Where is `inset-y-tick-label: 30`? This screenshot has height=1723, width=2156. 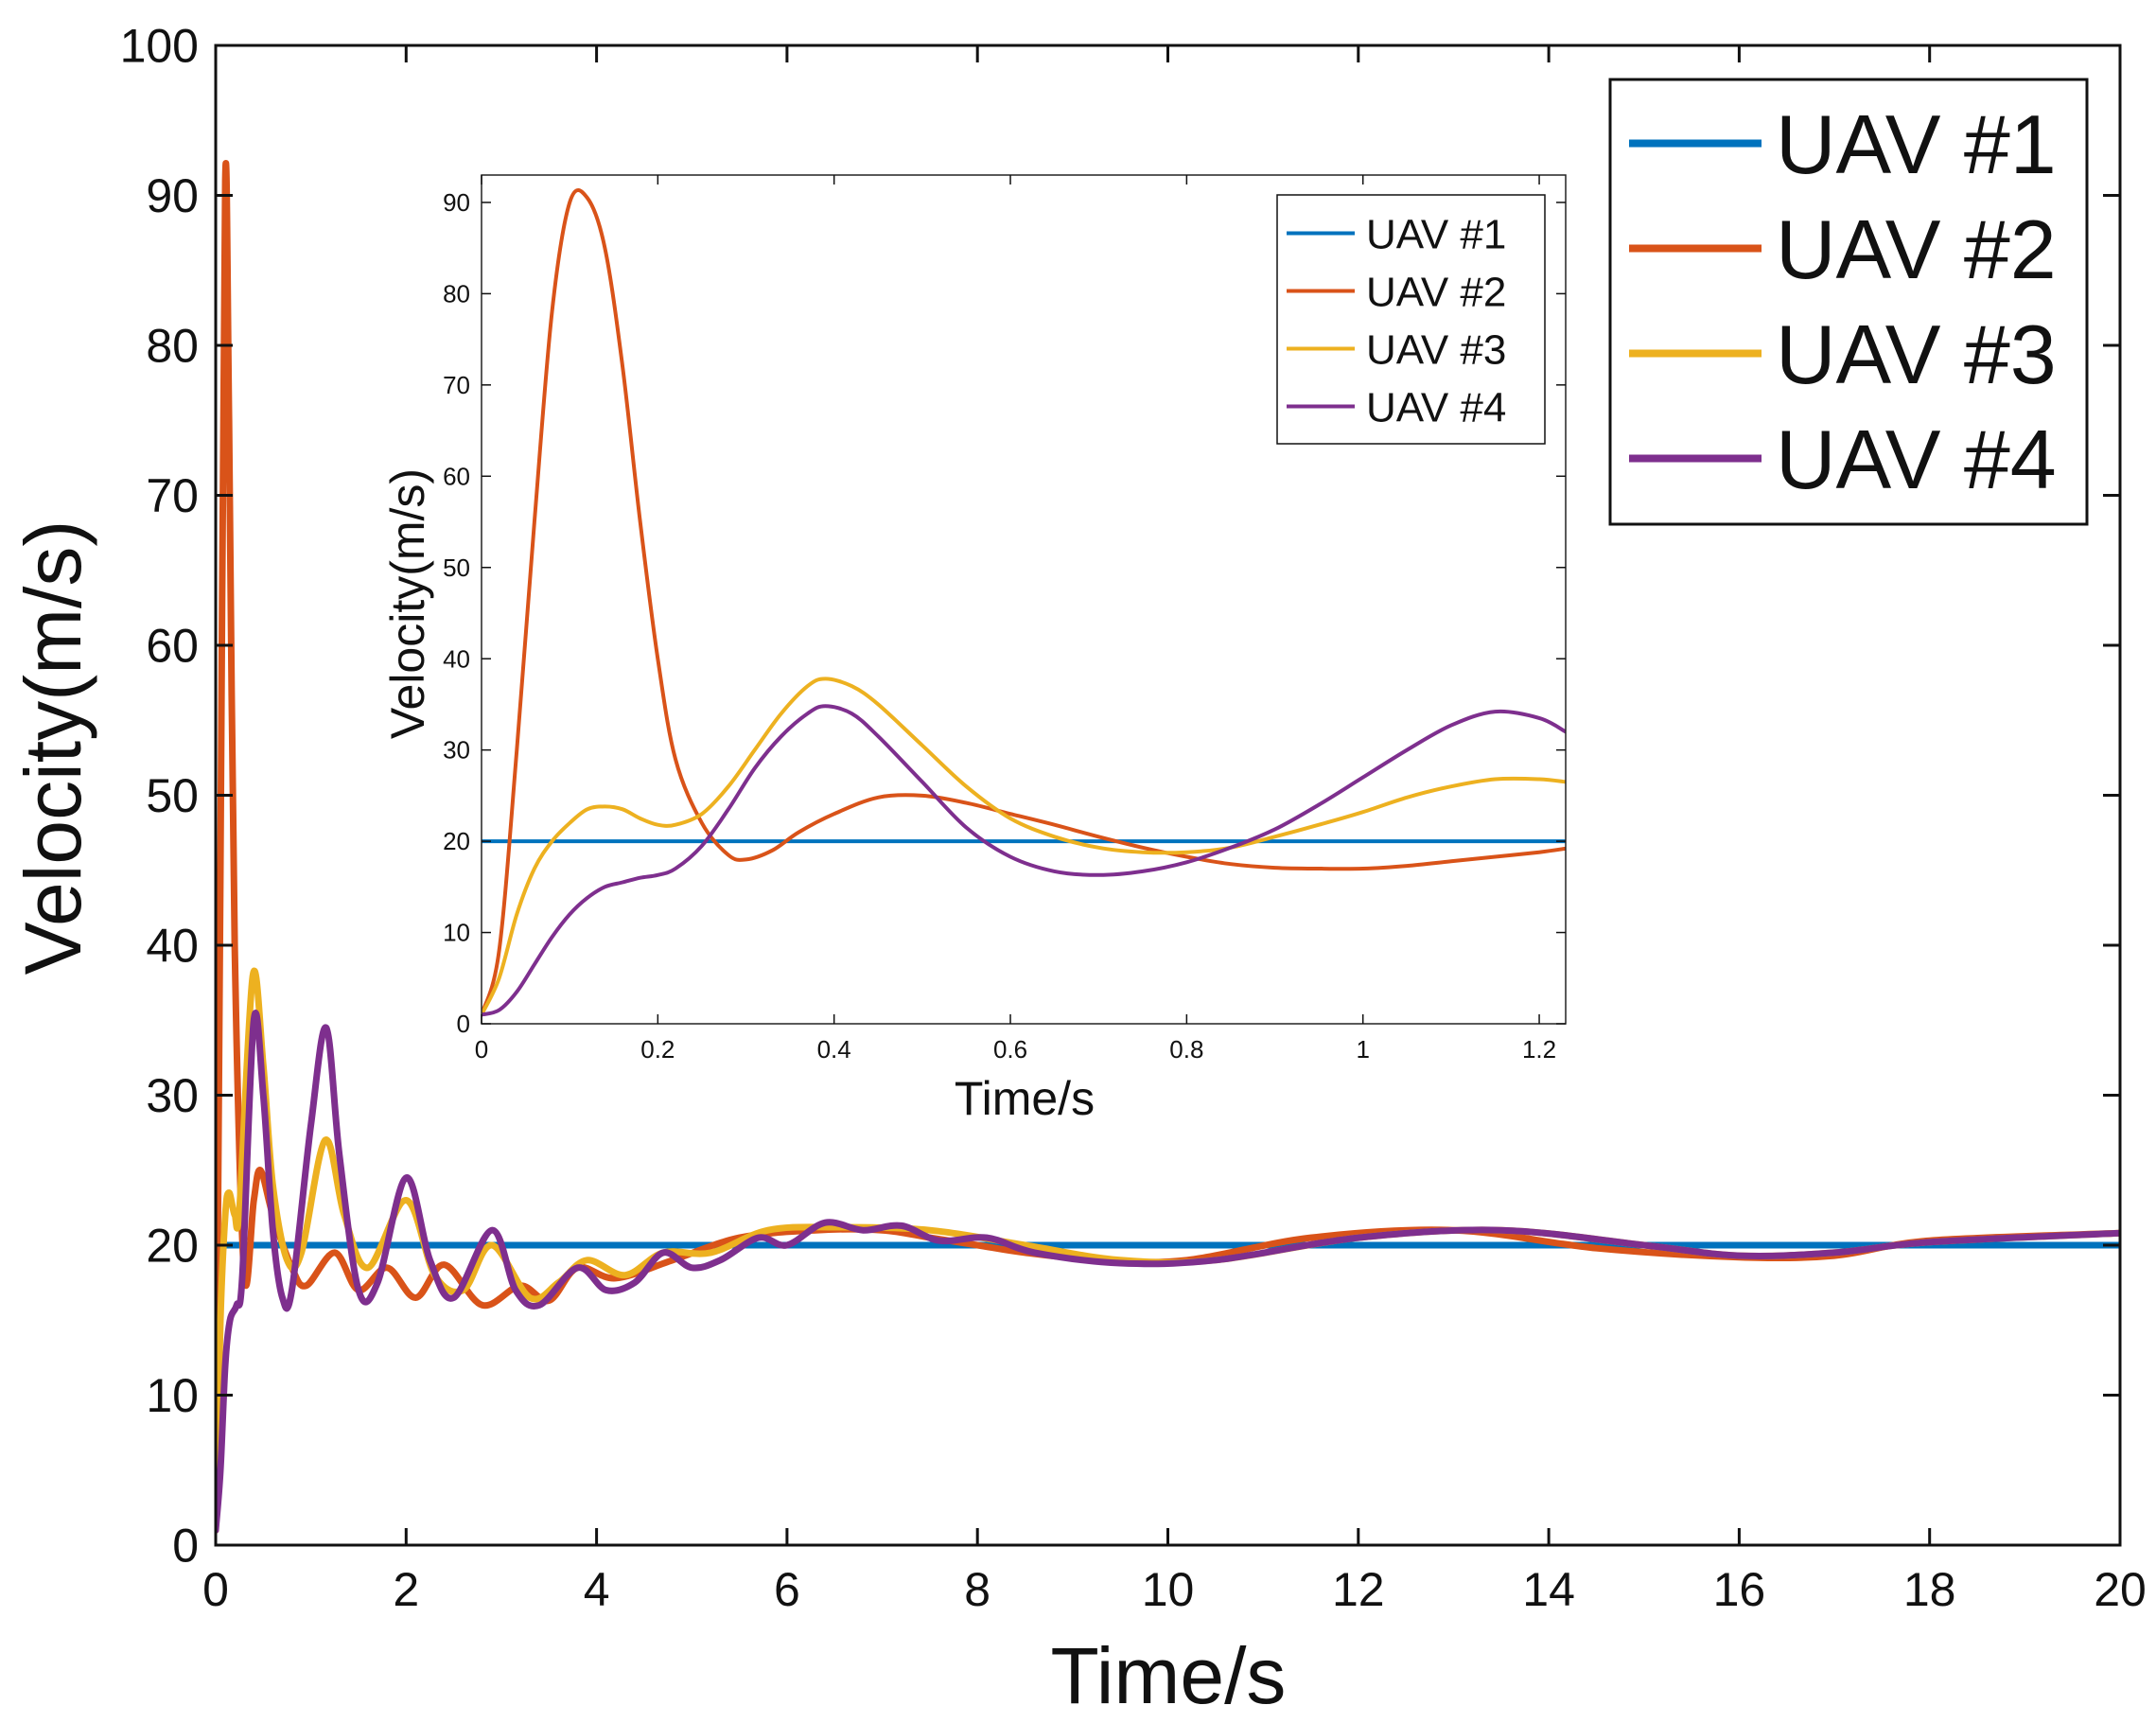
inset-y-tick-label: 30 is located at coordinates (456, 750).